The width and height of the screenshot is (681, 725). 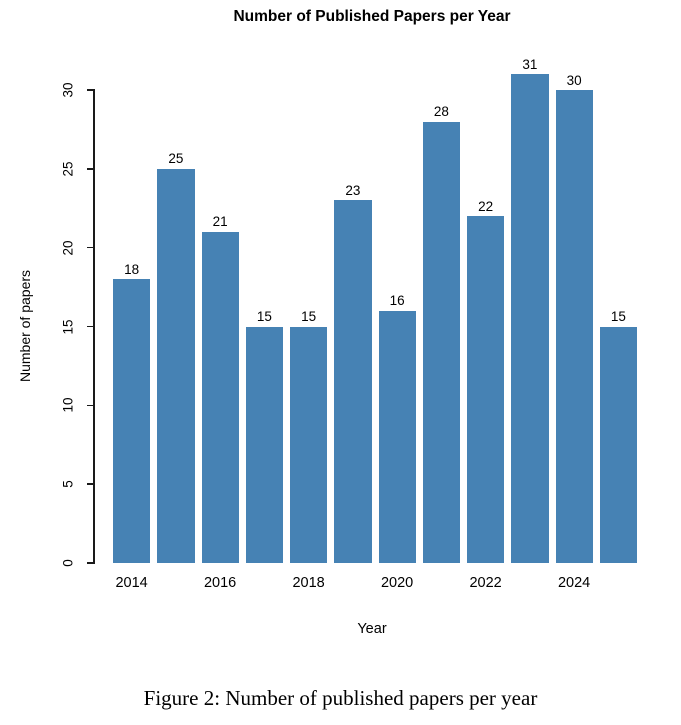 What do you see at coordinates (264, 444) in the screenshot?
I see `bar-2017` at bounding box center [264, 444].